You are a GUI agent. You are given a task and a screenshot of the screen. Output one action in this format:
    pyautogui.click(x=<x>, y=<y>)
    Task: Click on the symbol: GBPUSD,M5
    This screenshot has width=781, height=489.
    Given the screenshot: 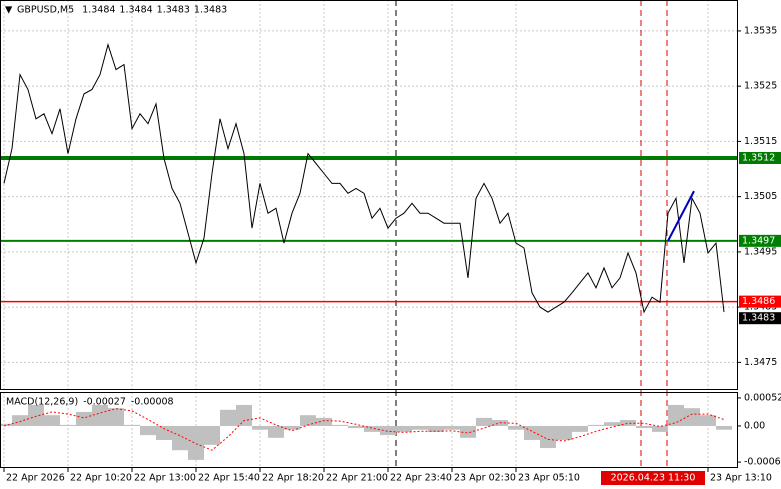 What is the action you would take?
    pyautogui.click(x=45, y=10)
    